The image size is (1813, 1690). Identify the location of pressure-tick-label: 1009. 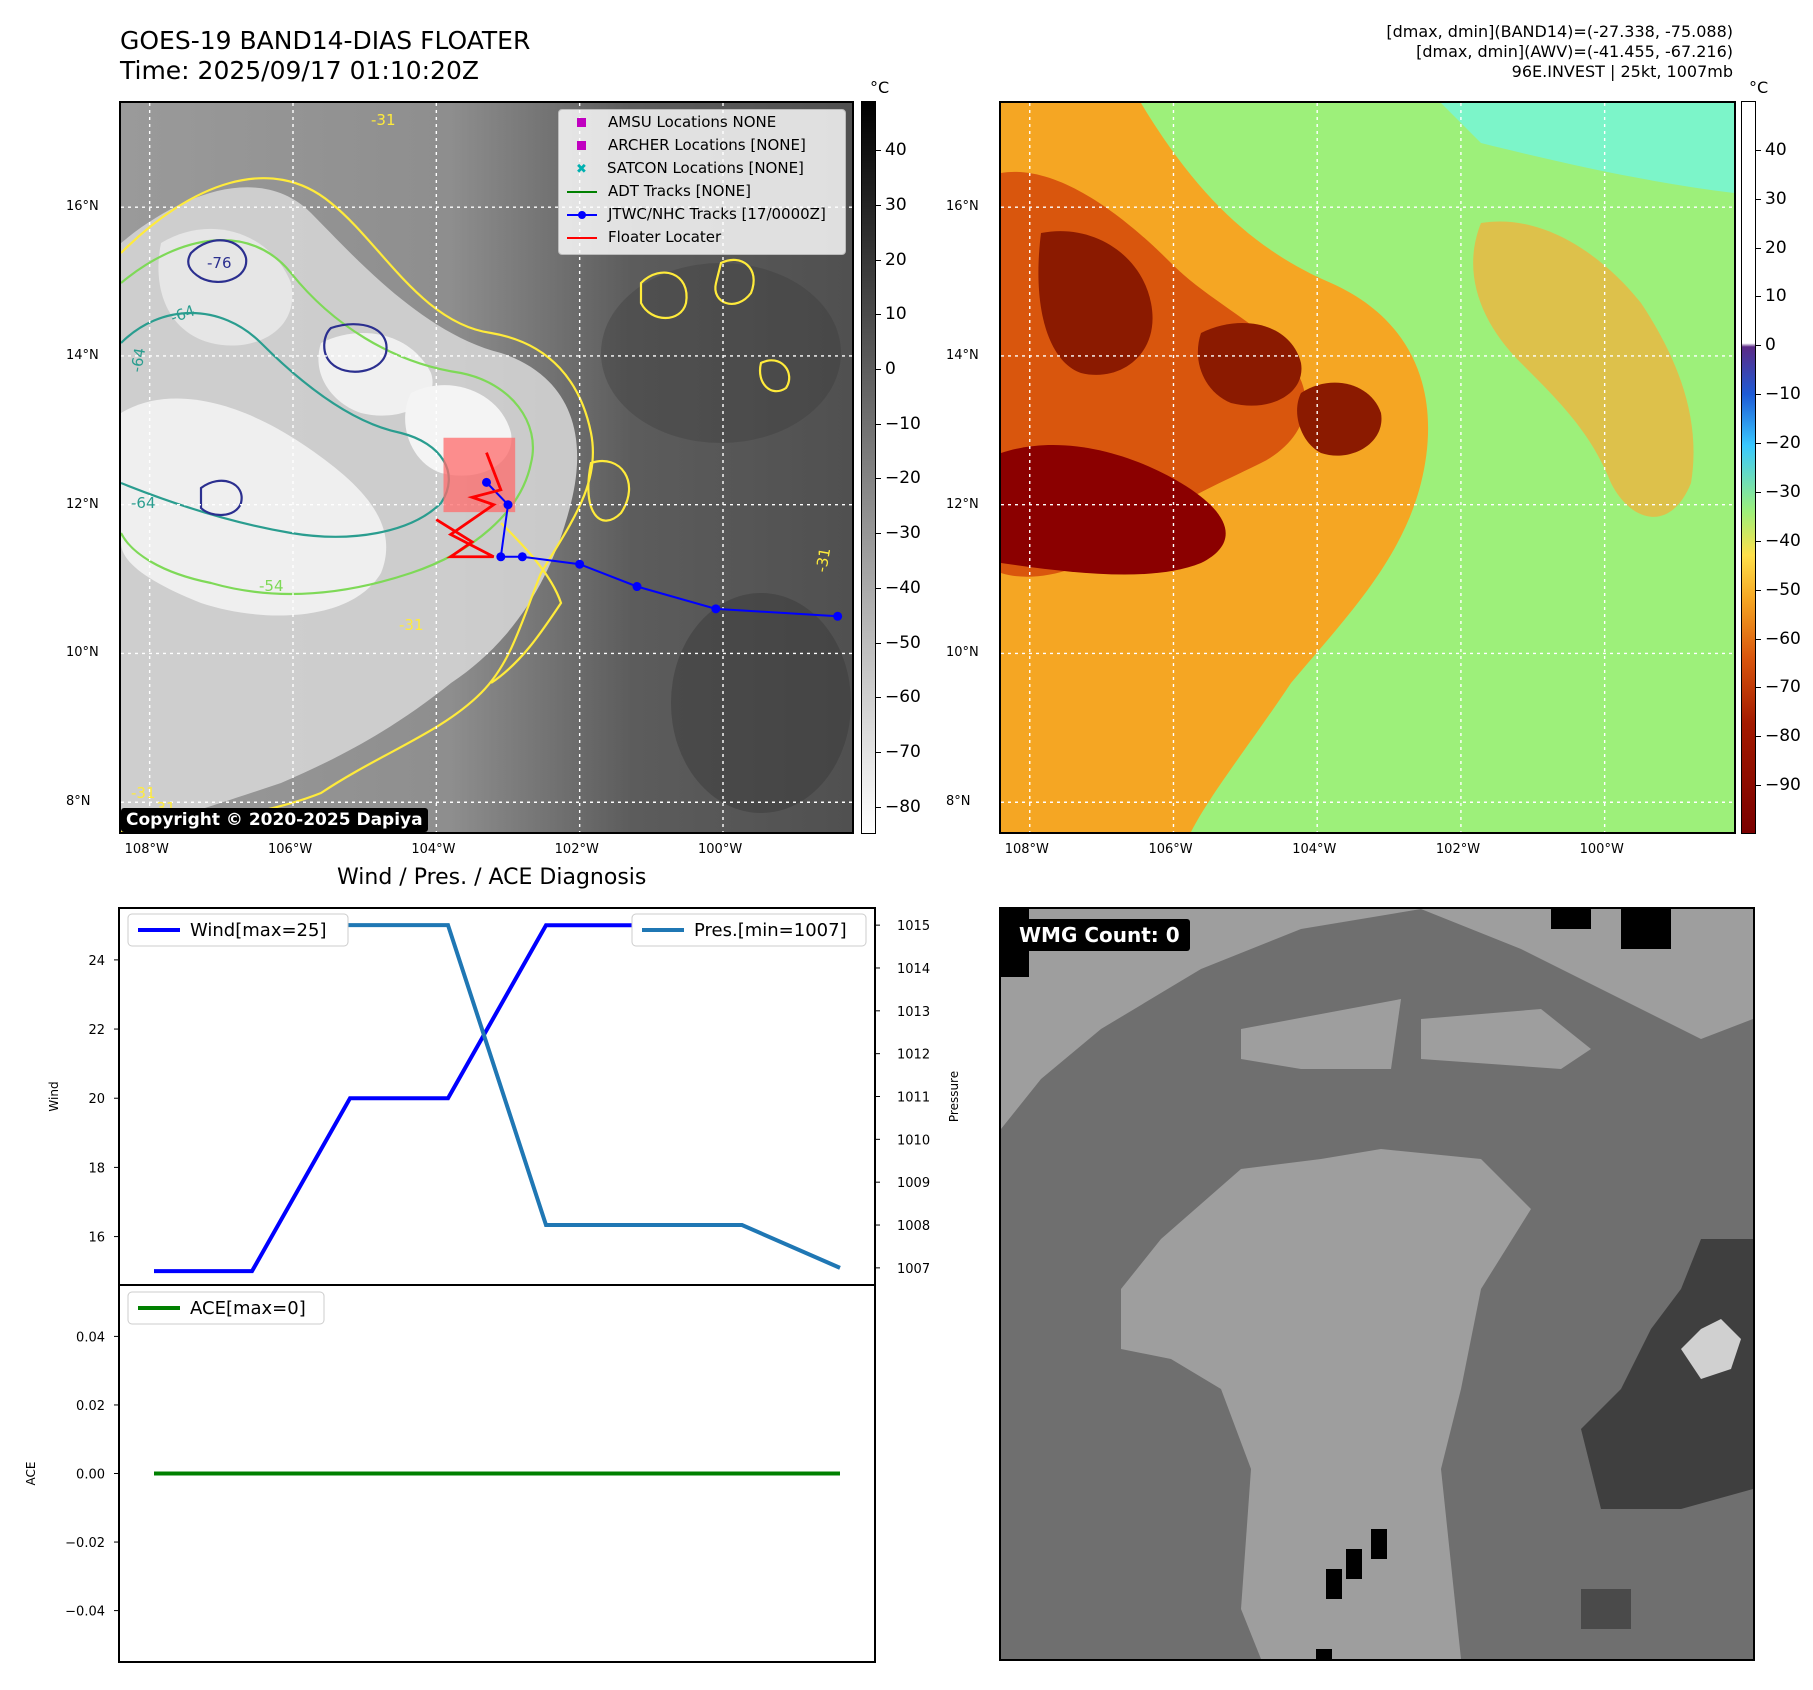
(913, 1183).